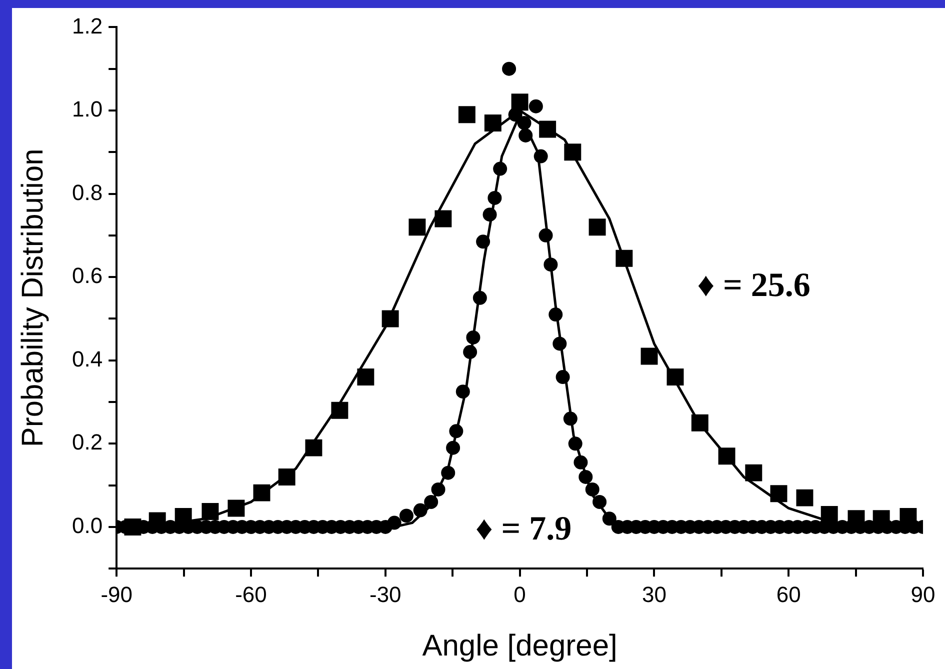  I want to click on y-axis-title: Probability Distribution, so click(33, 298).